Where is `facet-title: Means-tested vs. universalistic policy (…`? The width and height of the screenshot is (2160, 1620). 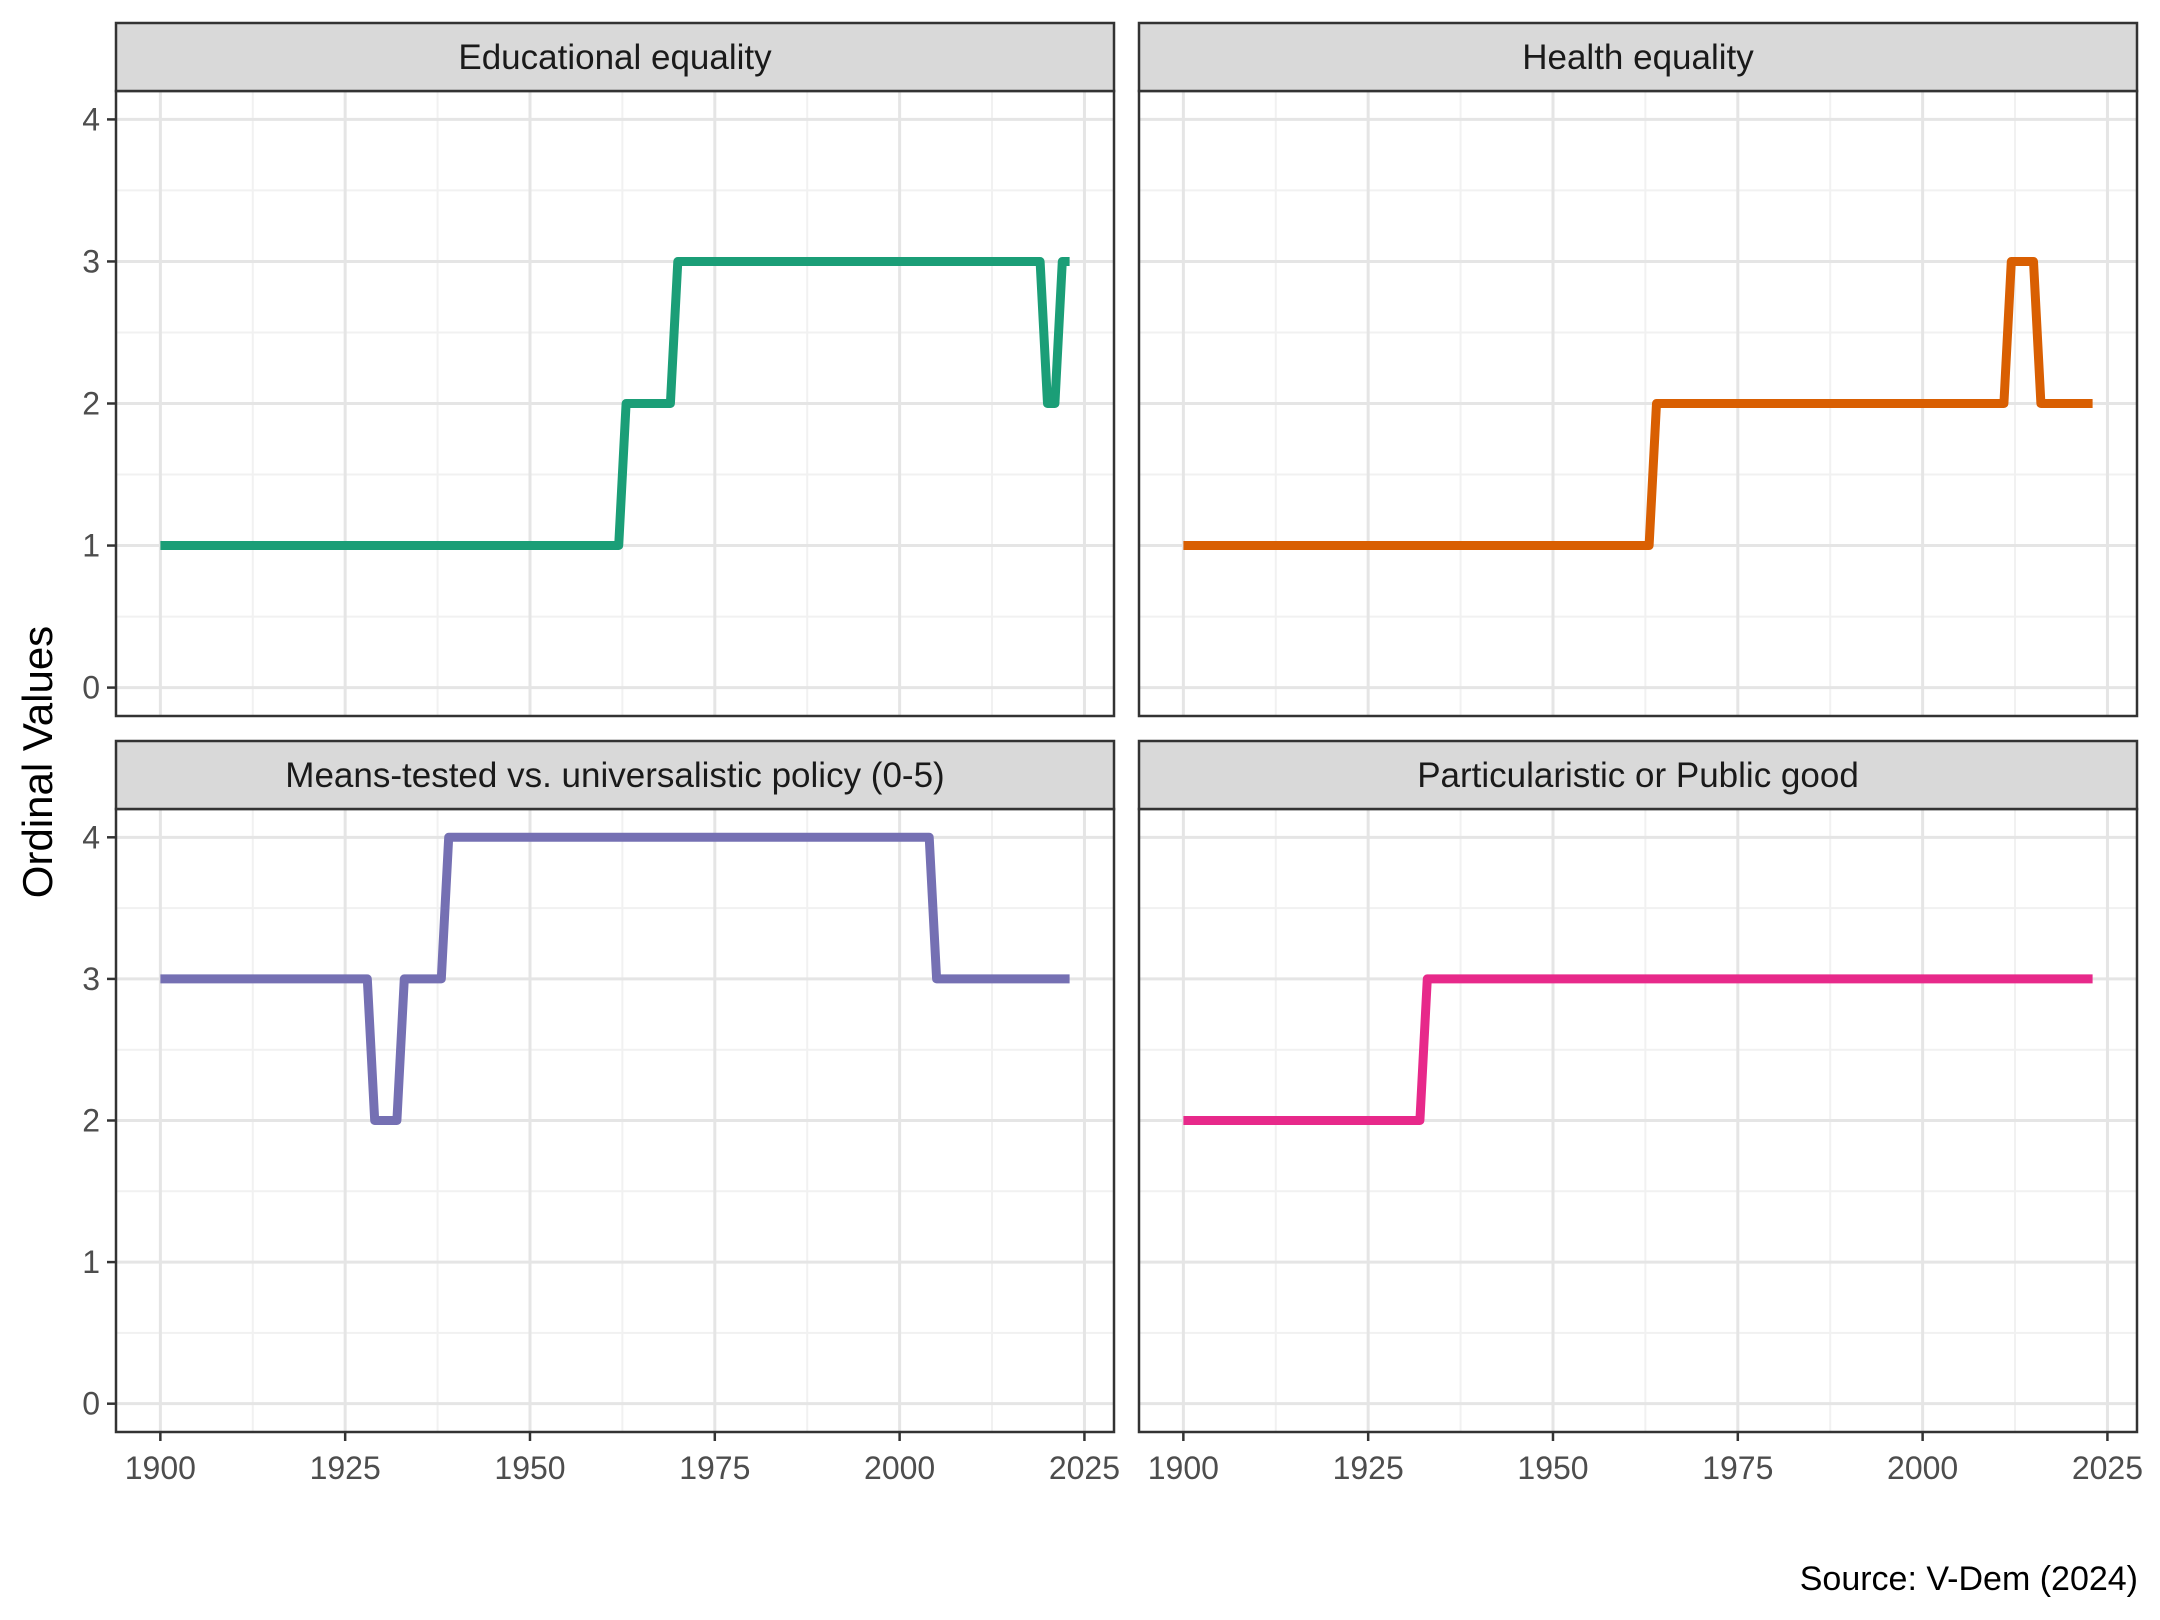 facet-title: Means-tested vs. universalistic policy (… is located at coordinates (614, 775).